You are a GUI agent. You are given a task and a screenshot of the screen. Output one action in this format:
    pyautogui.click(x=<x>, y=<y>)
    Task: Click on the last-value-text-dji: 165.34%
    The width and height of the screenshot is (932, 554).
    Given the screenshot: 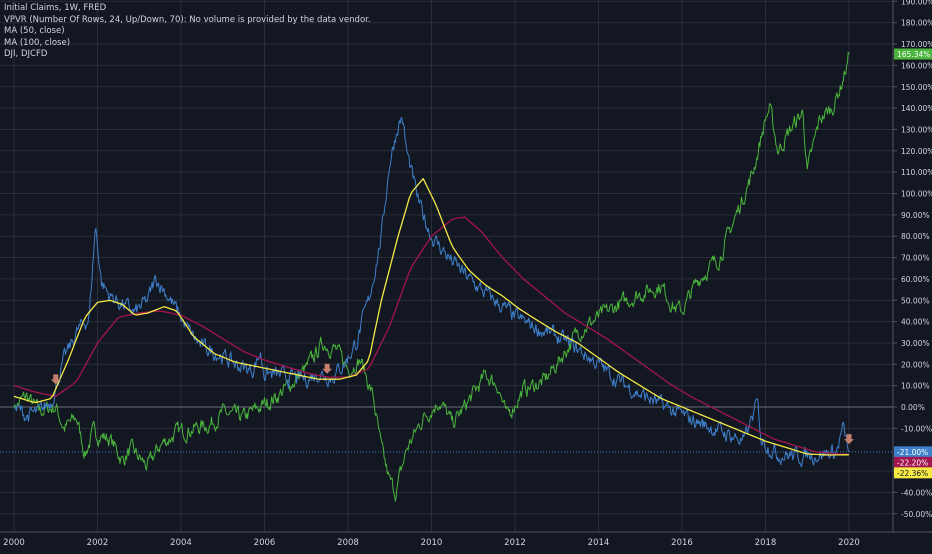 What is the action you would take?
    pyautogui.click(x=913, y=54)
    